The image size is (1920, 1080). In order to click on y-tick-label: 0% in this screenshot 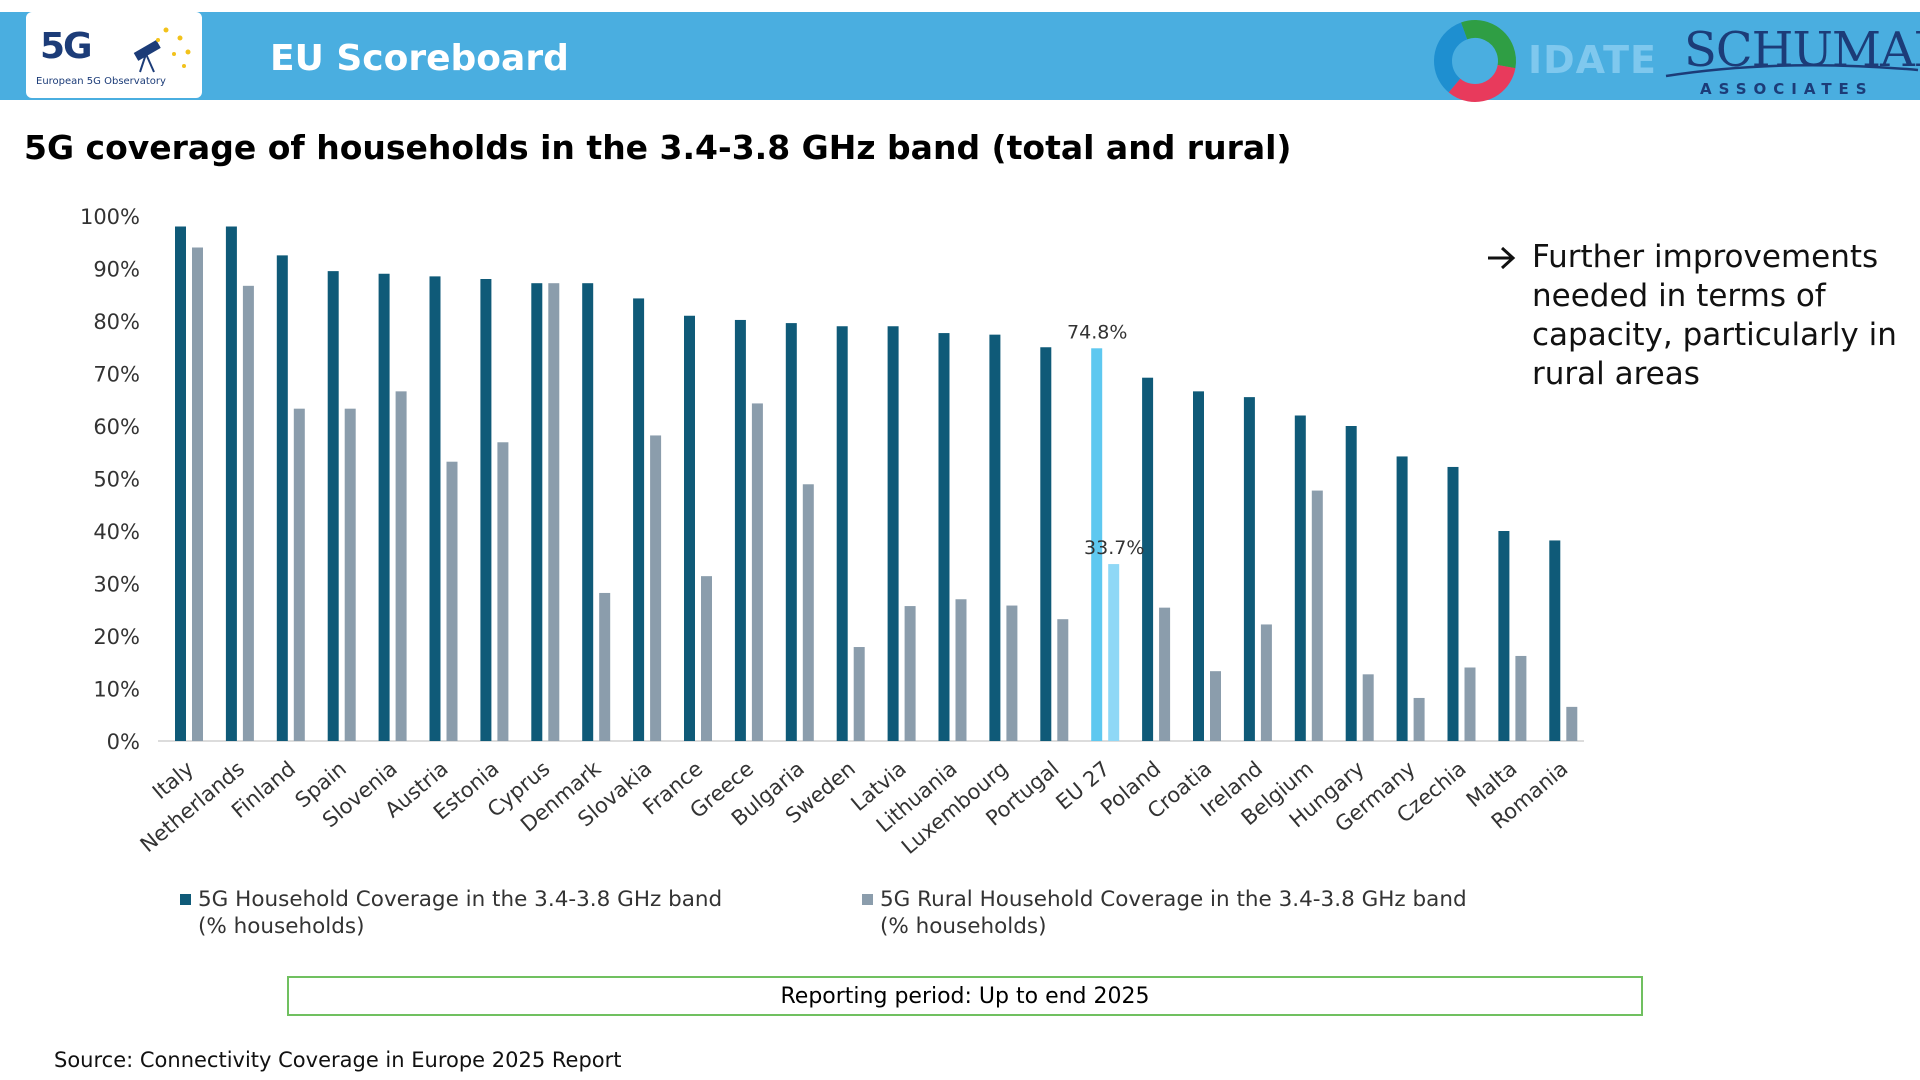, I will do `click(123, 742)`.